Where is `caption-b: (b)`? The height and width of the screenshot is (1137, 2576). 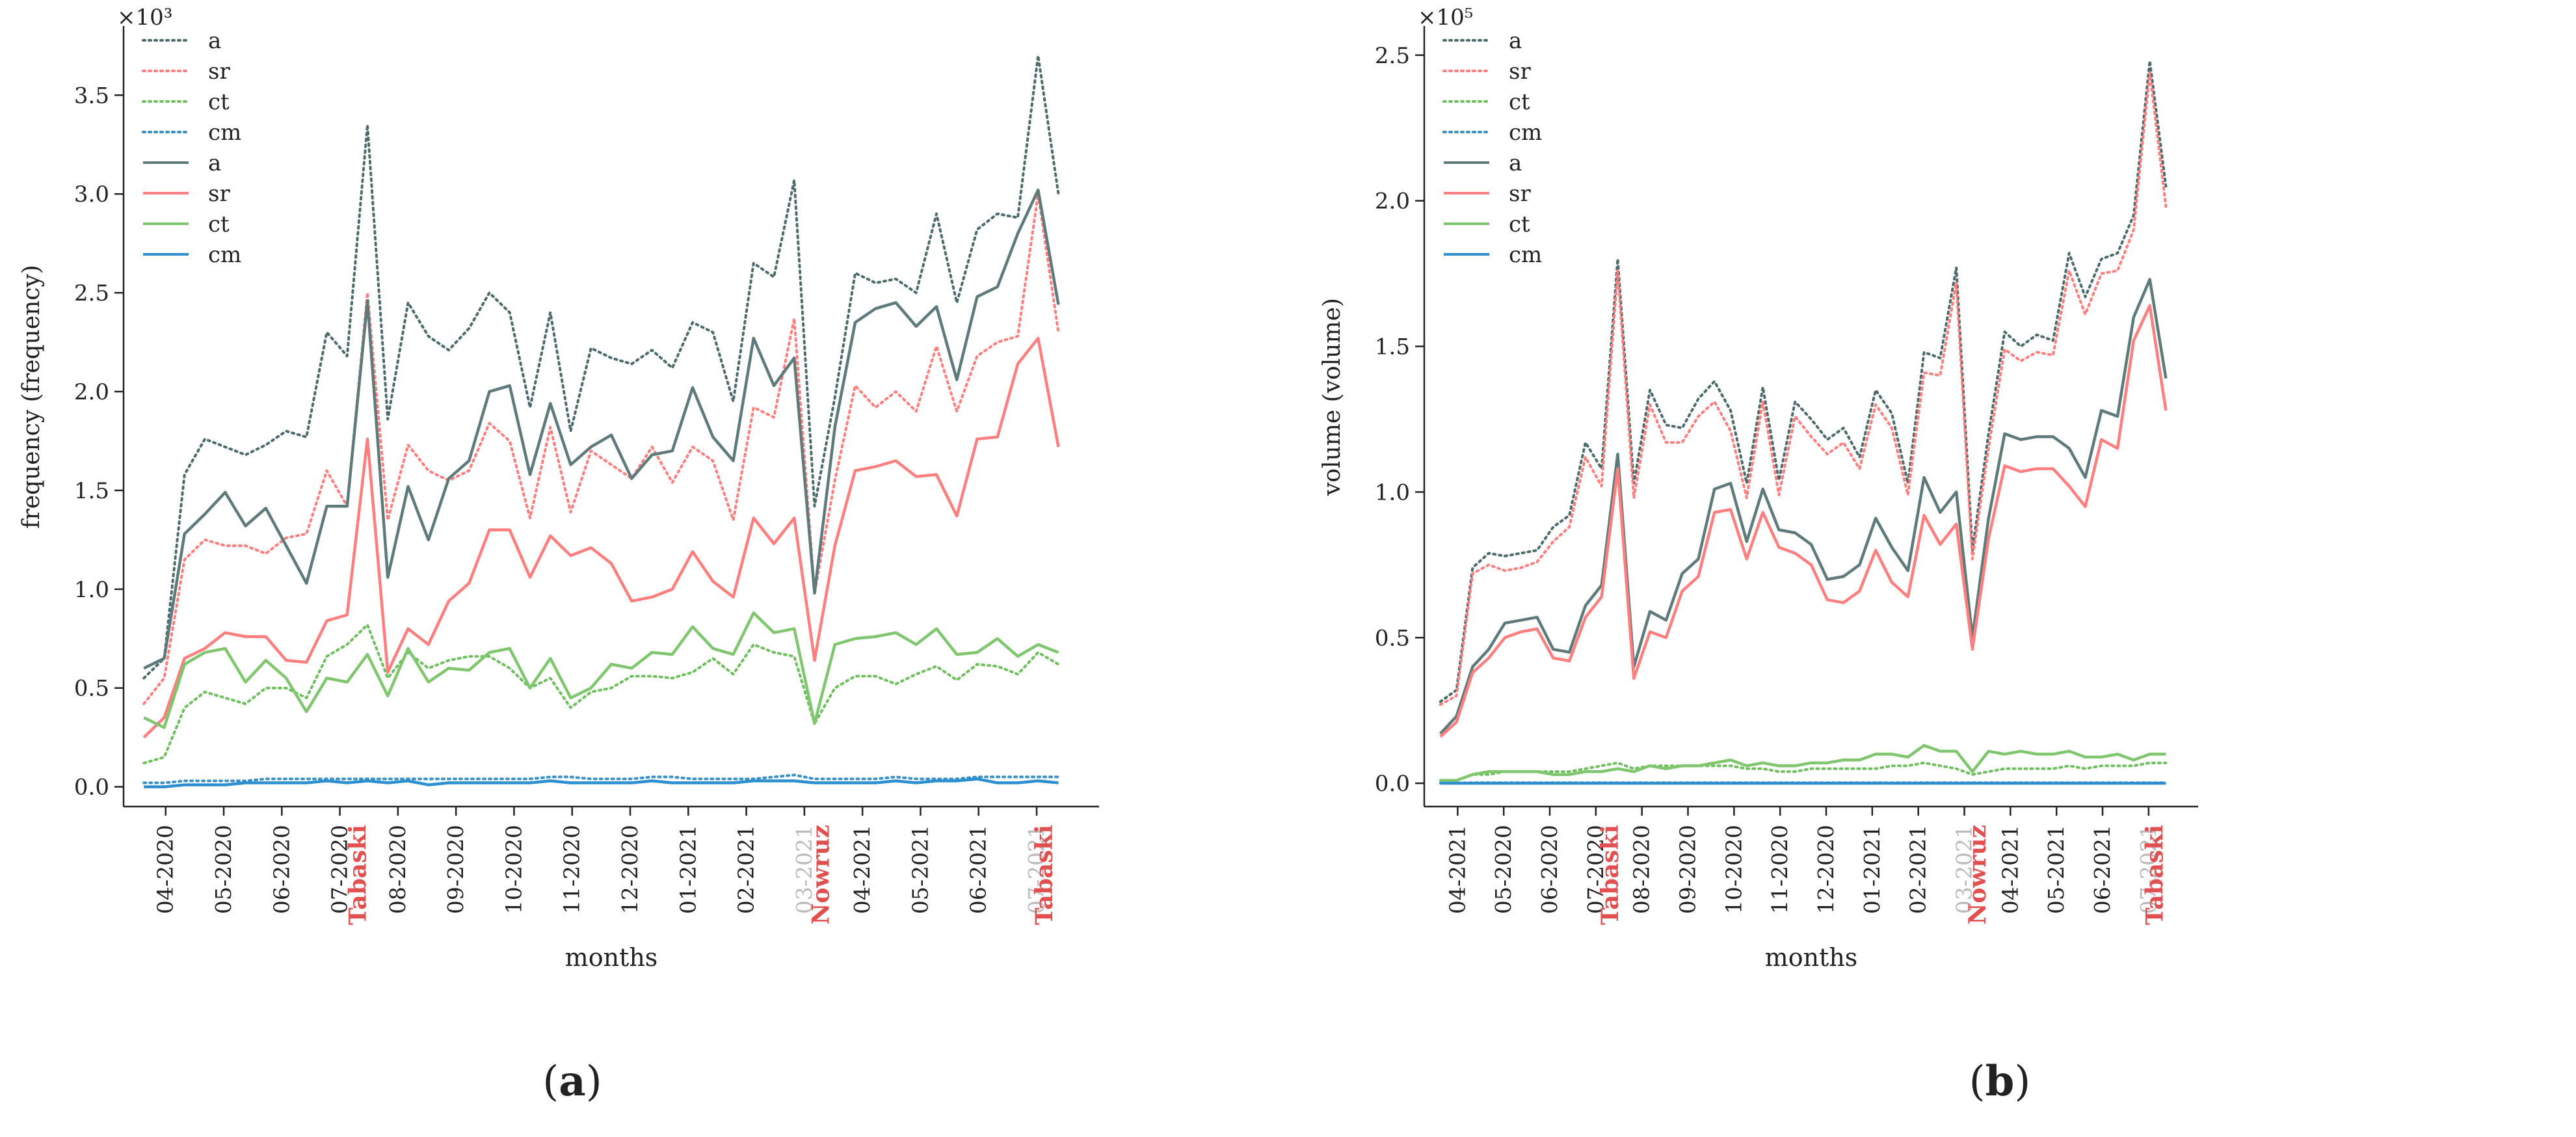
caption-b: (b) is located at coordinates (2000, 1081).